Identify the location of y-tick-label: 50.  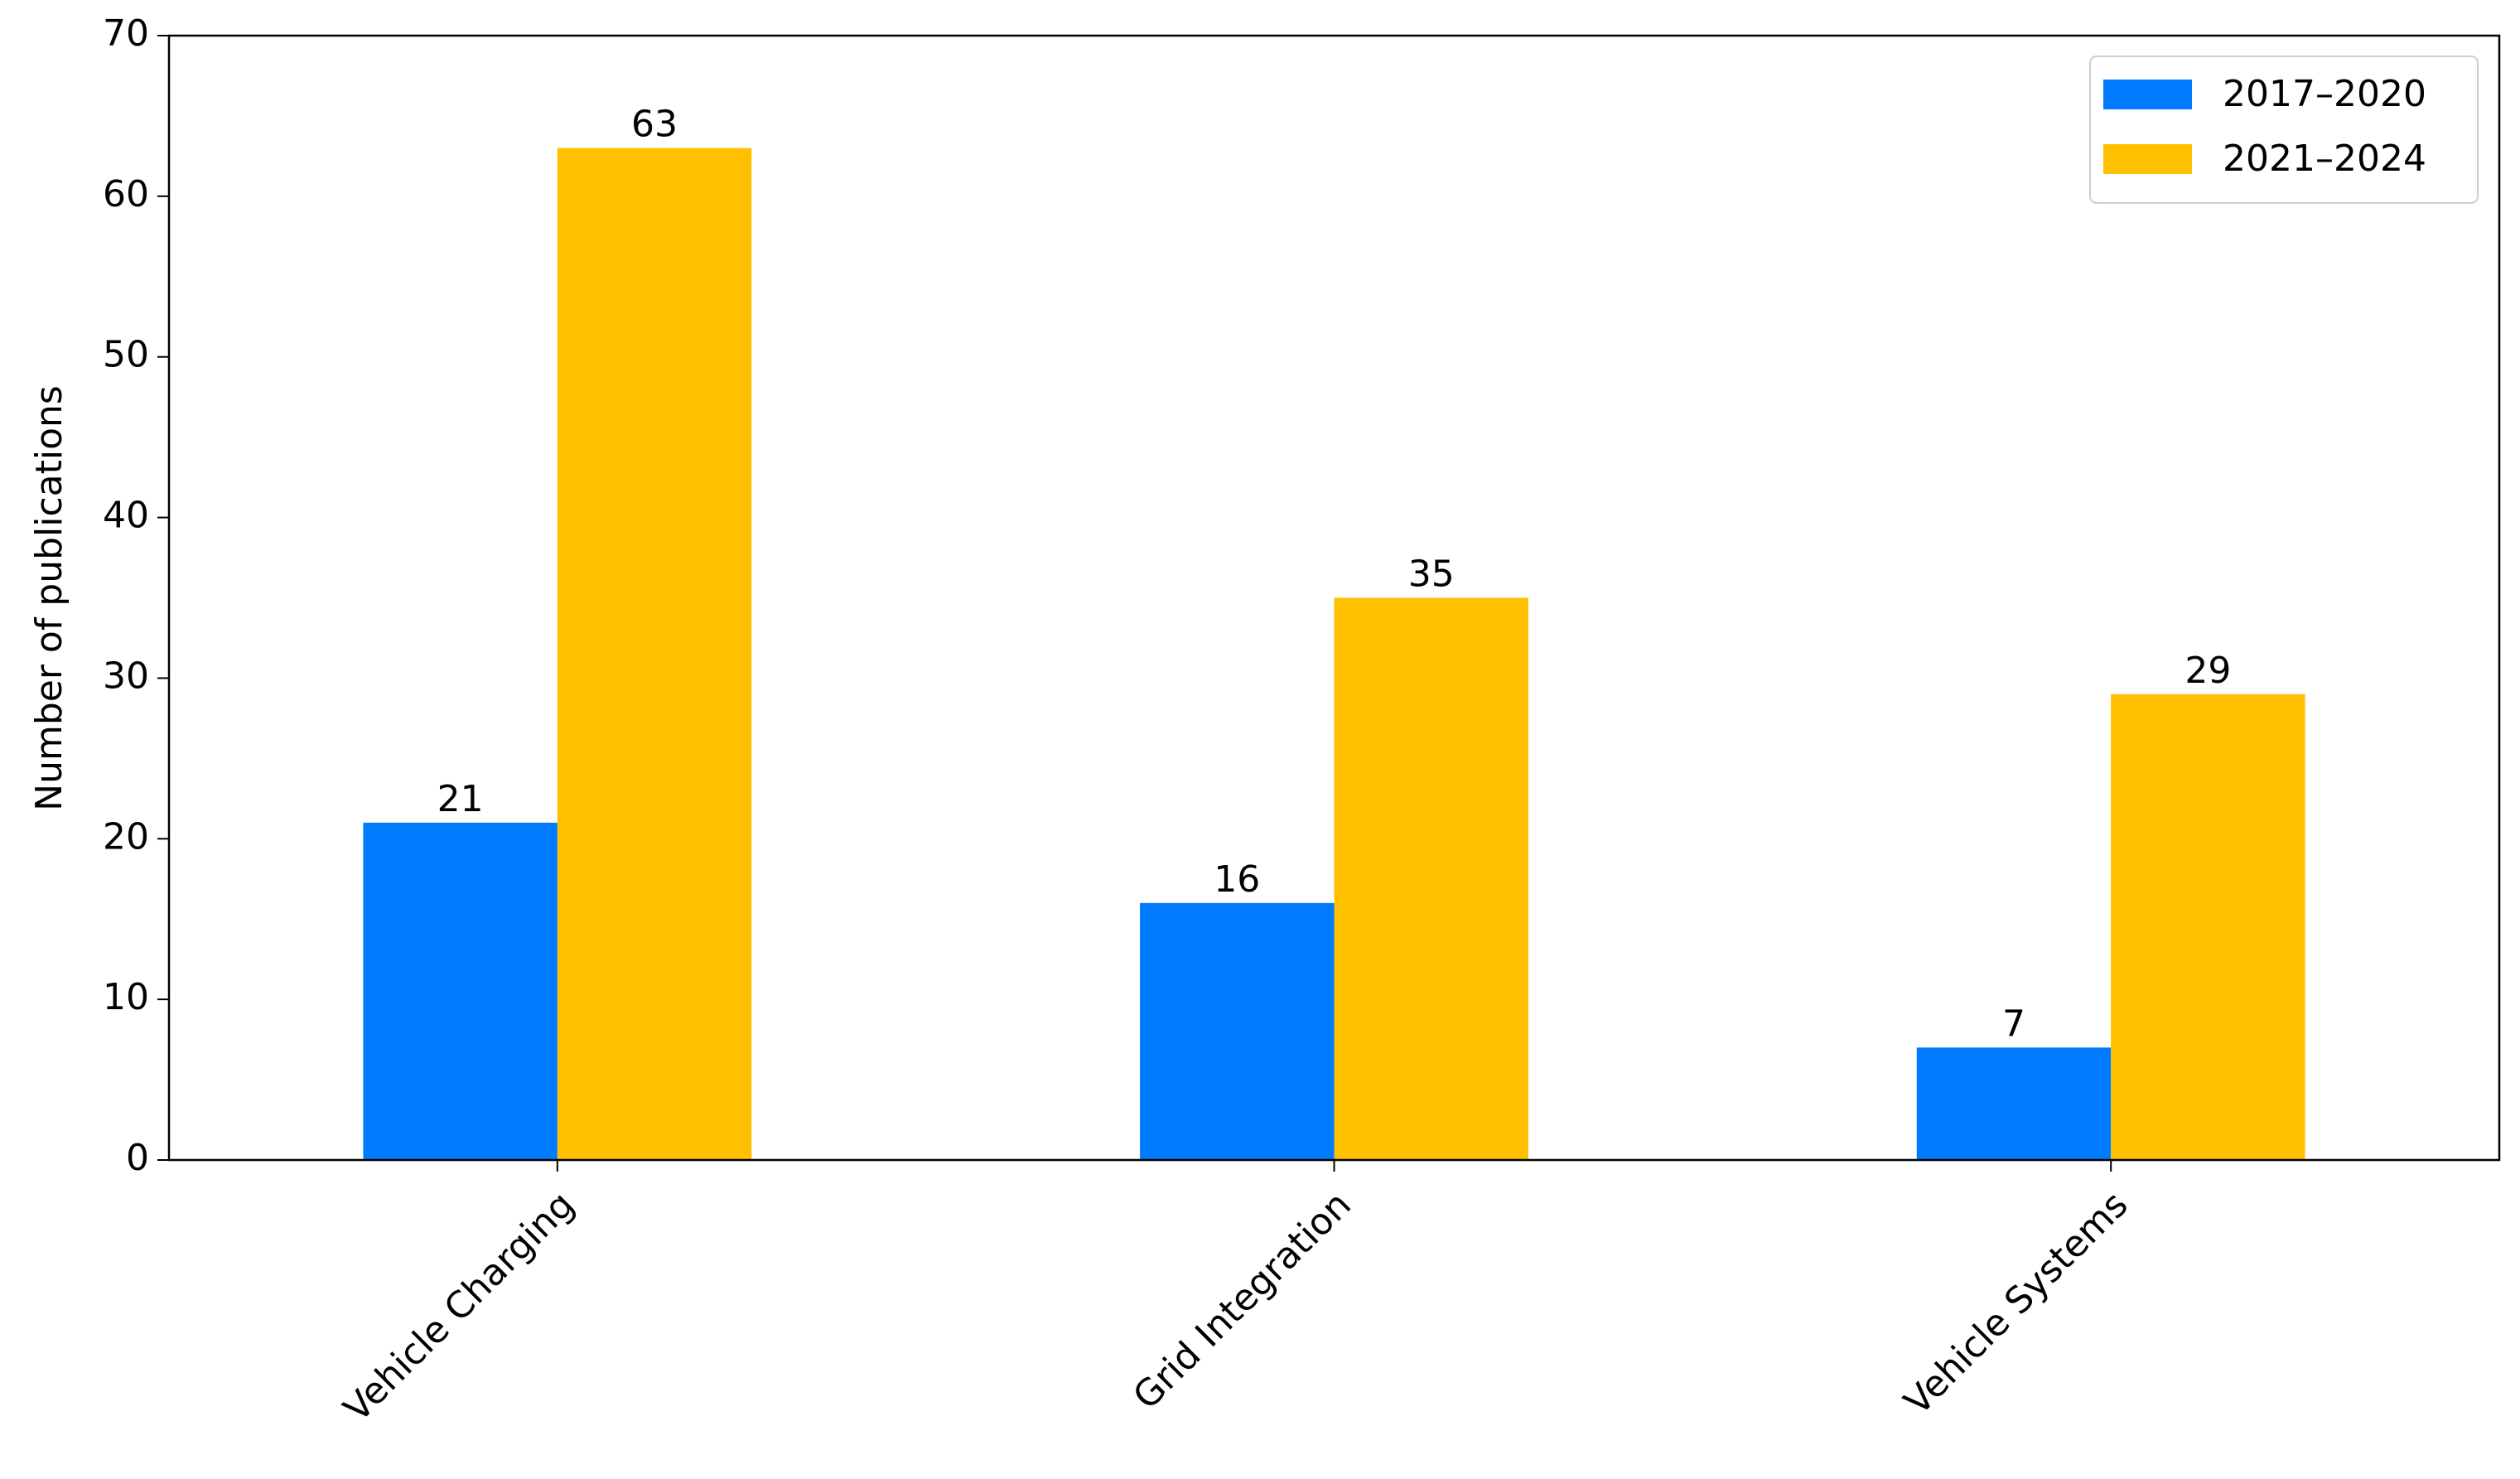
(126, 355).